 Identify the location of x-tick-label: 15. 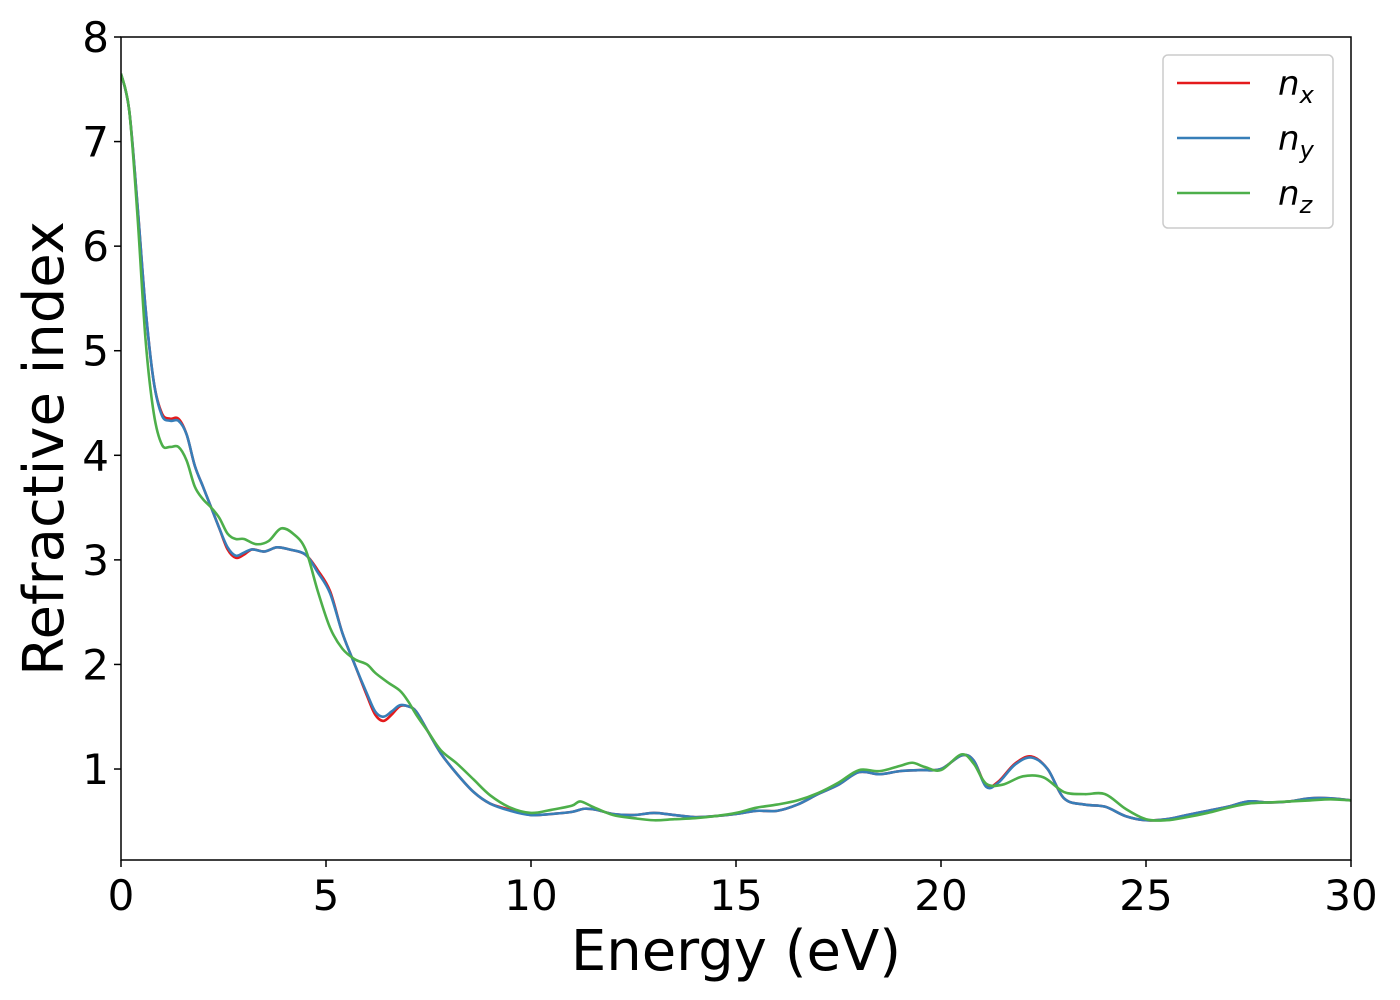
(735, 895).